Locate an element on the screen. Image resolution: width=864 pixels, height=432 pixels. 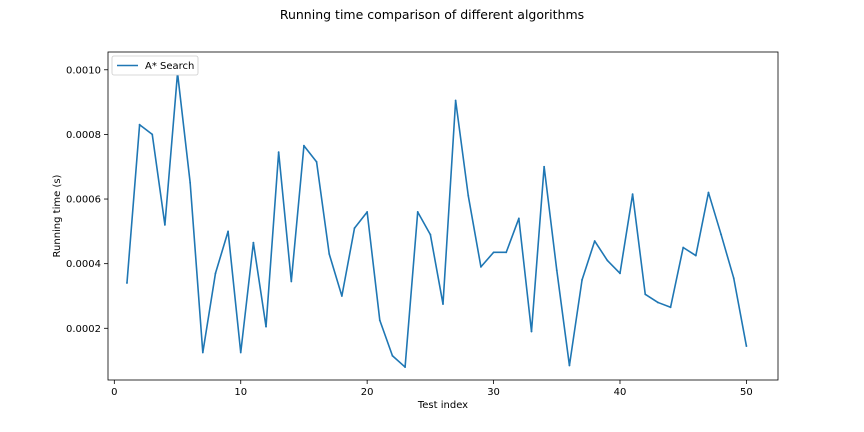
y-tick-label: 0.0004 is located at coordinates (83, 264).